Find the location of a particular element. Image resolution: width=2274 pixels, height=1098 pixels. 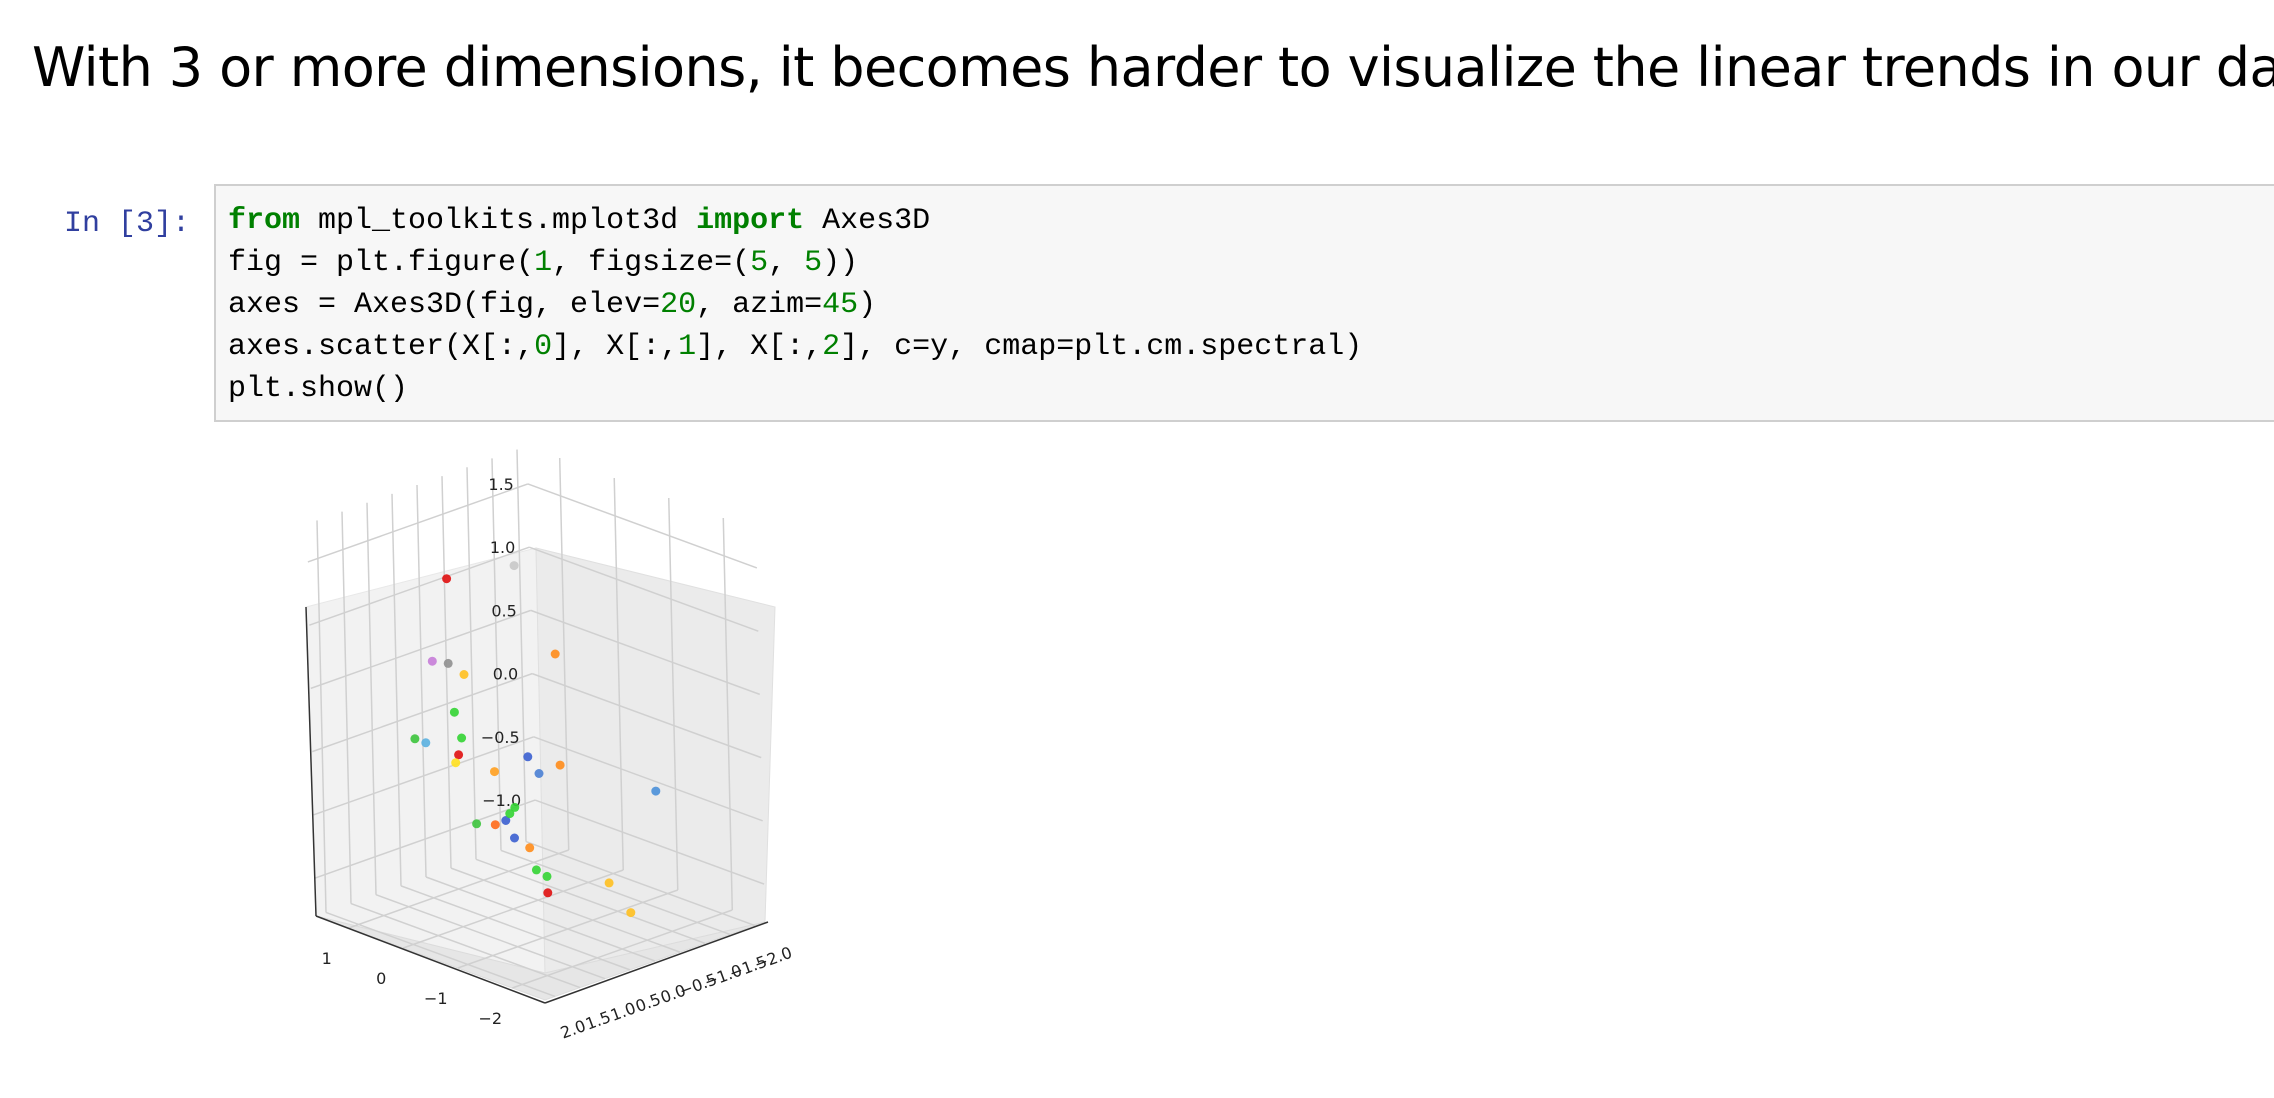

y-tick-label: −2.0 is located at coordinates (773, 958).